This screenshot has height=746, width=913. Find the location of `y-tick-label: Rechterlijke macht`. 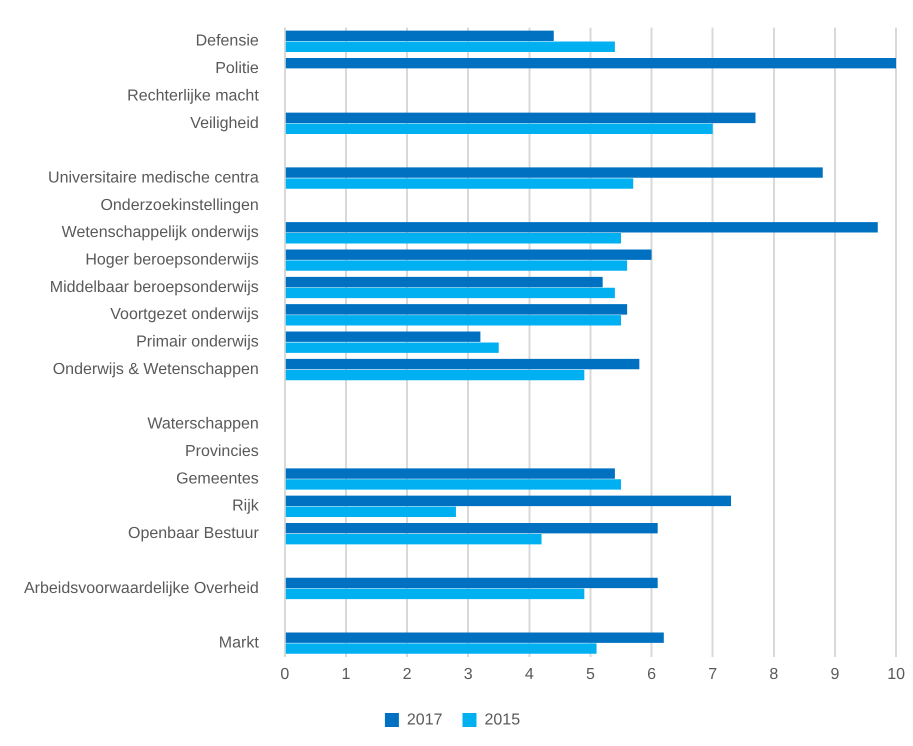

y-tick-label: Rechterlijke macht is located at coordinates (193, 95).